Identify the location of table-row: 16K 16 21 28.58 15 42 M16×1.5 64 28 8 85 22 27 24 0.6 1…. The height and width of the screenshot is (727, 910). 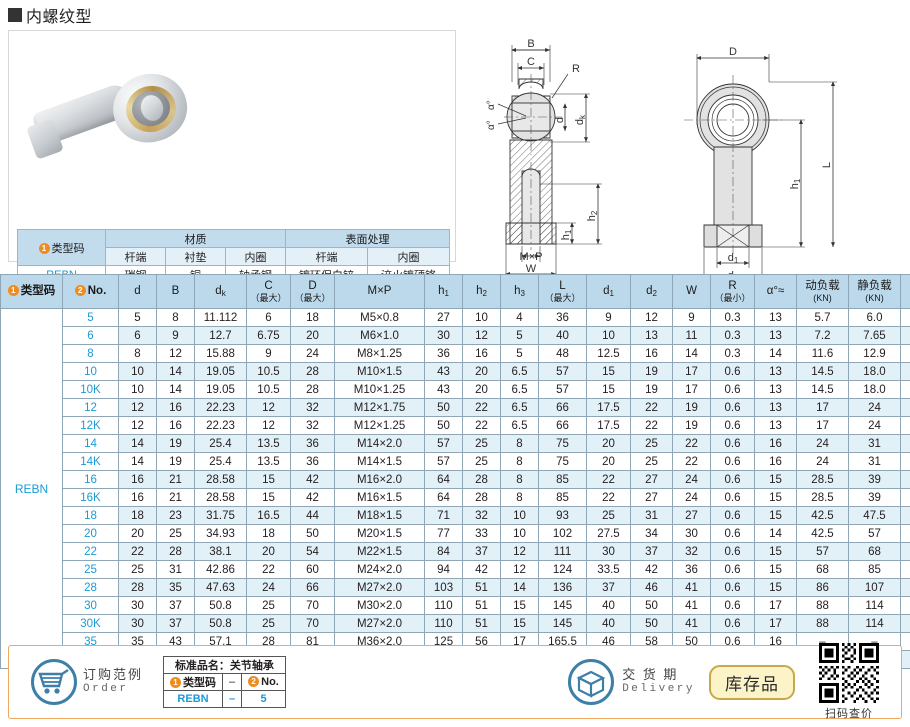
(455, 497).